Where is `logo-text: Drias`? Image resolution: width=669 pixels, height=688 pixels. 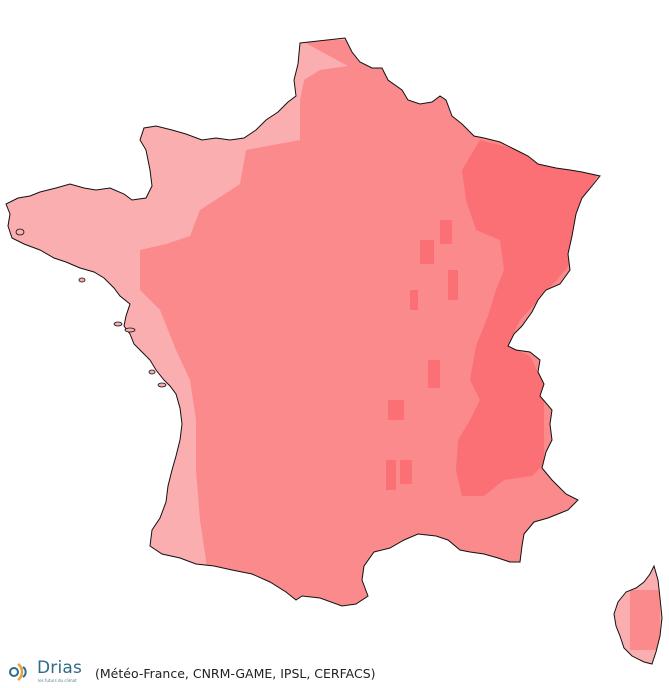
logo-text: Drias is located at coordinates (60, 668).